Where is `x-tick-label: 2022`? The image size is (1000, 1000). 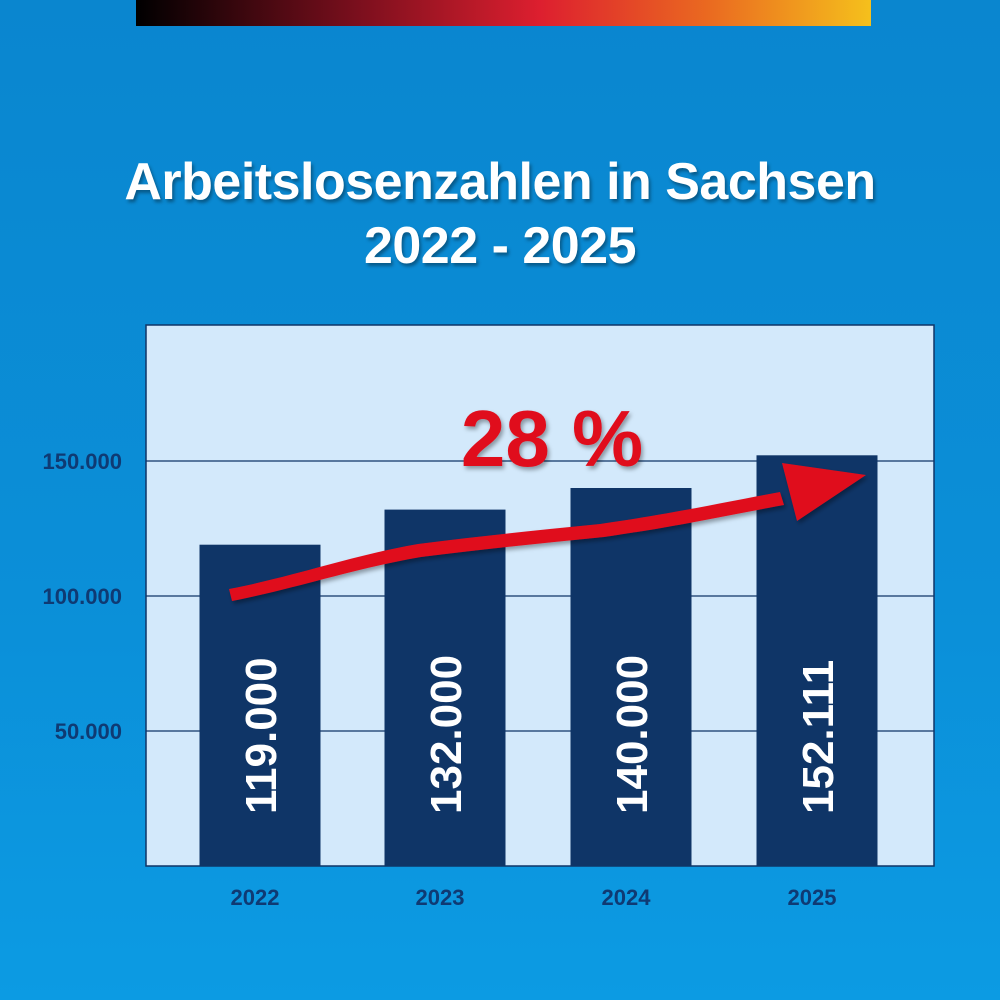 x-tick-label: 2022 is located at coordinates (255, 897).